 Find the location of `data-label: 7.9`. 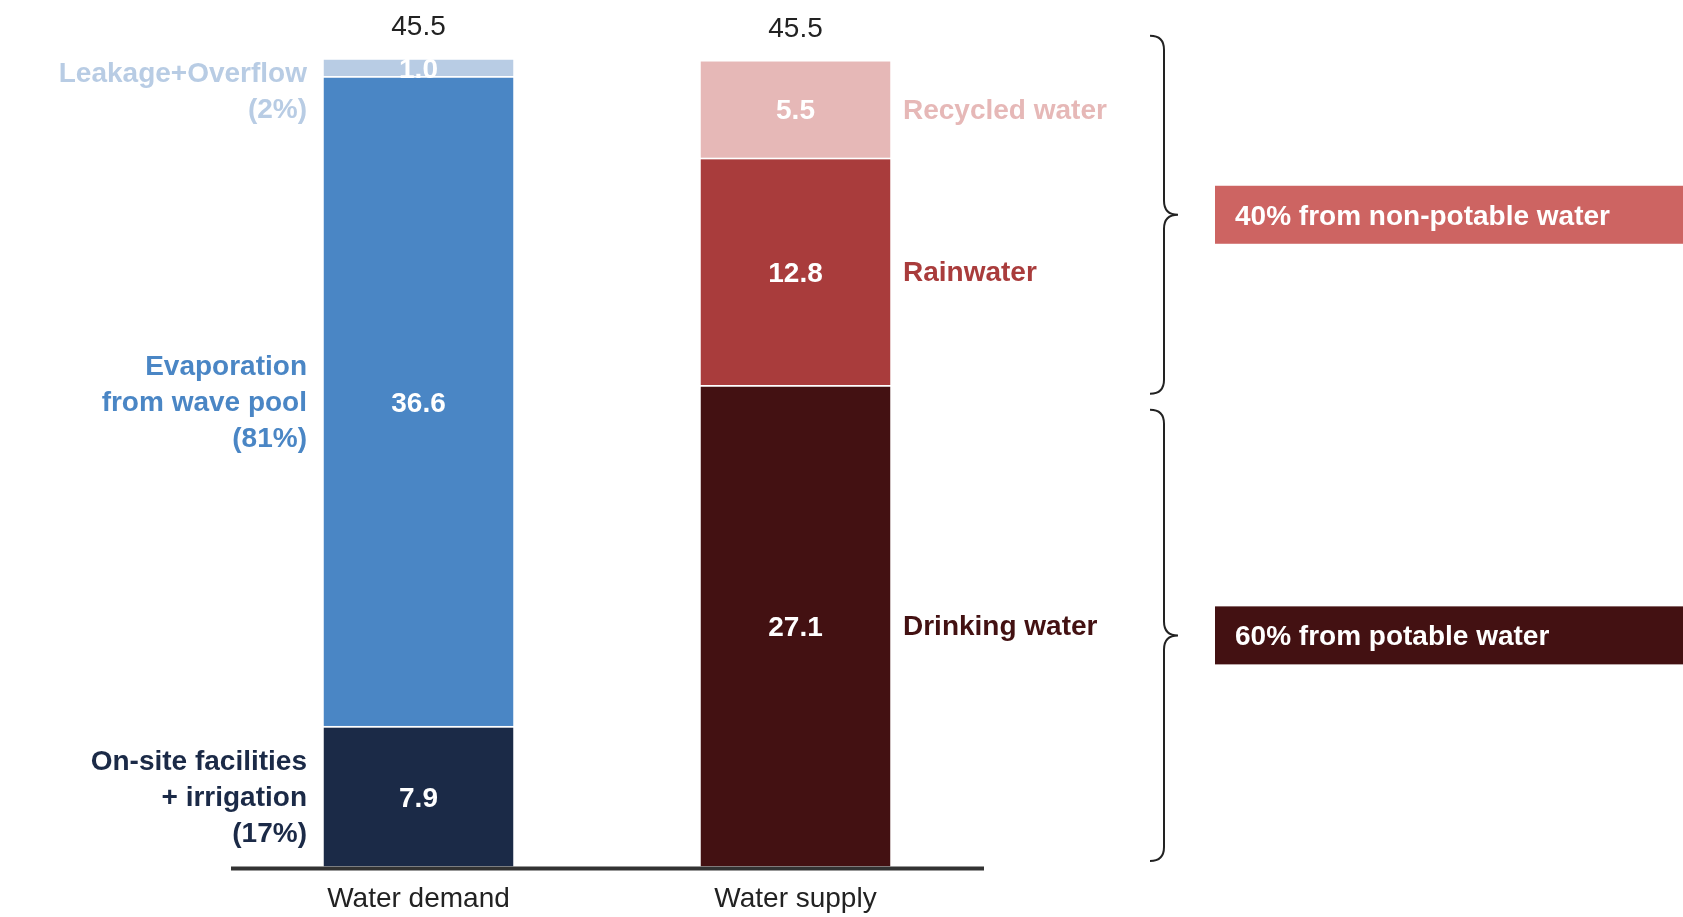

data-label: 7.9 is located at coordinates (418, 797).